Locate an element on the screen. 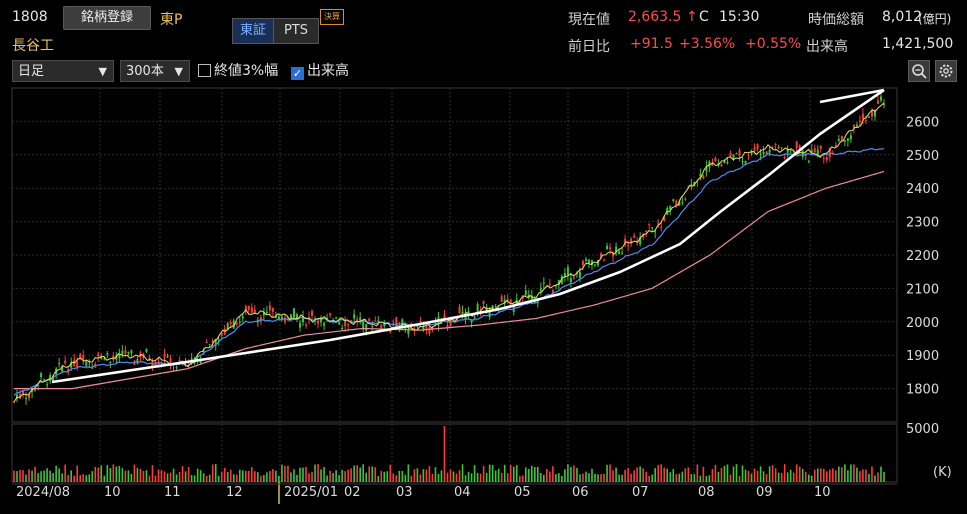 The image size is (967, 514). zoom-button is located at coordinates (919, 71).